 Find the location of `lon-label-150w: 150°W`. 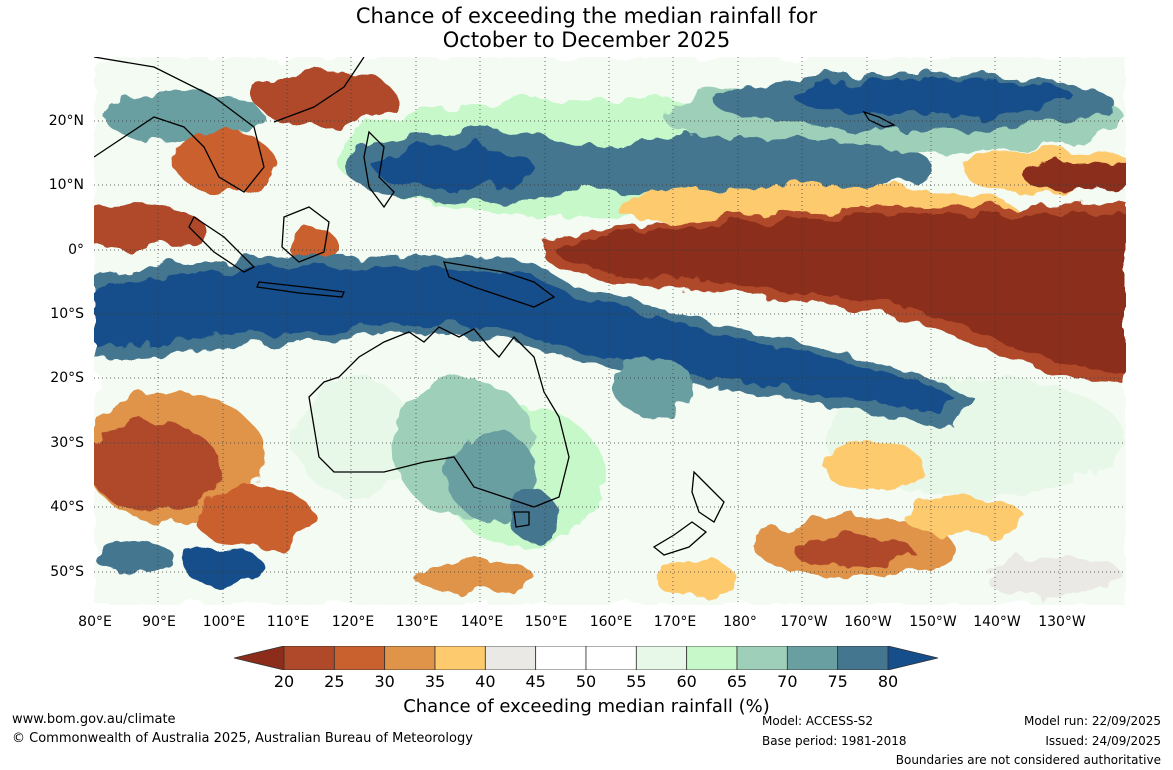

lon-label-150w: 150°W is located at coordinates (933, 622).